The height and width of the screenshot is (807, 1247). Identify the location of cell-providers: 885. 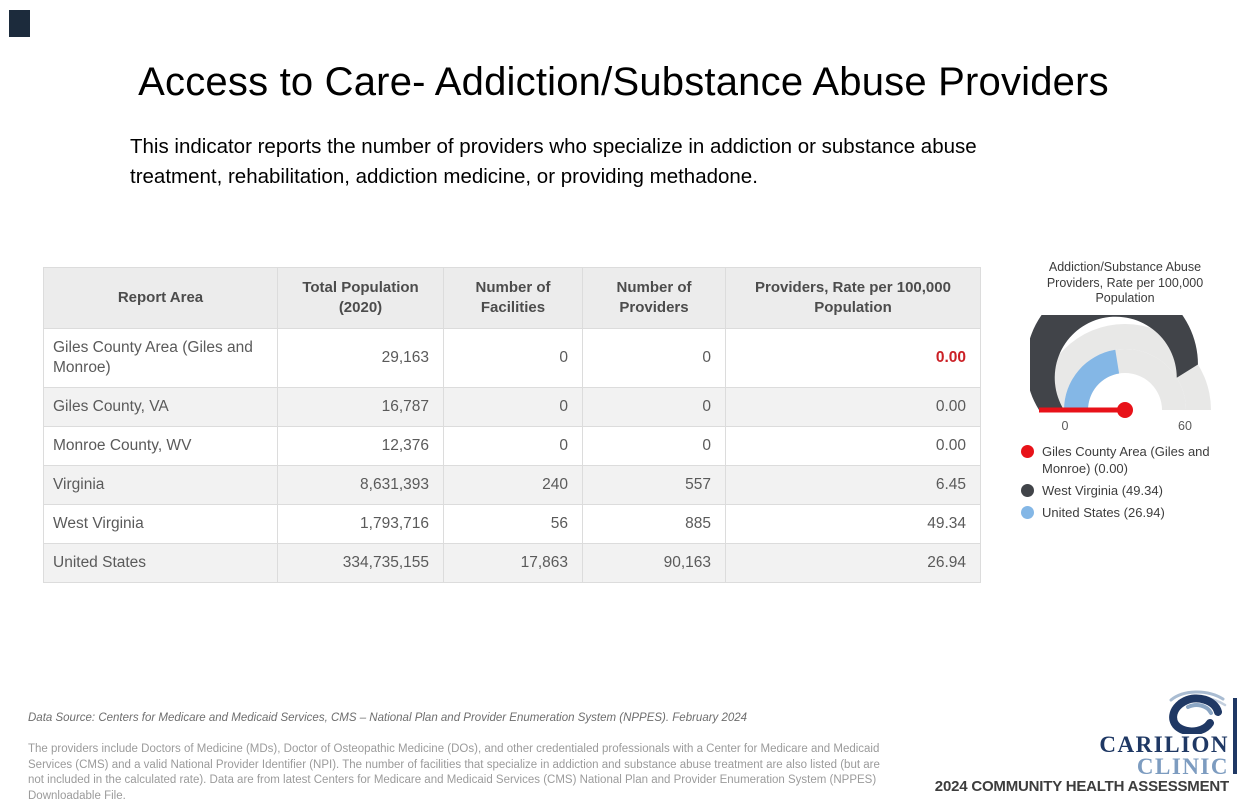
(654, 524).